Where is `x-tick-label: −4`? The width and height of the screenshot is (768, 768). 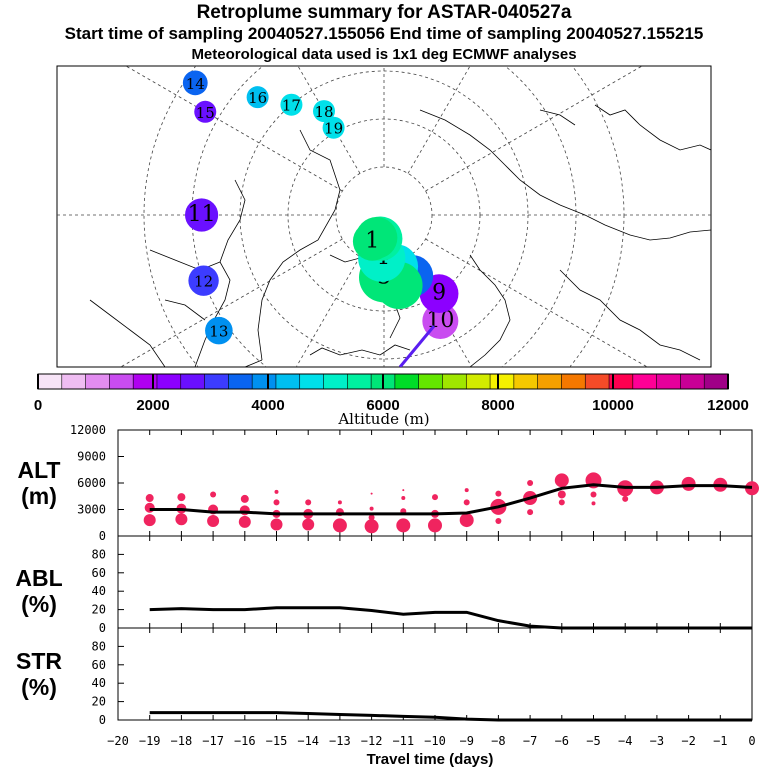 x-tick-label: −4 is located at coordinates (625, 741).